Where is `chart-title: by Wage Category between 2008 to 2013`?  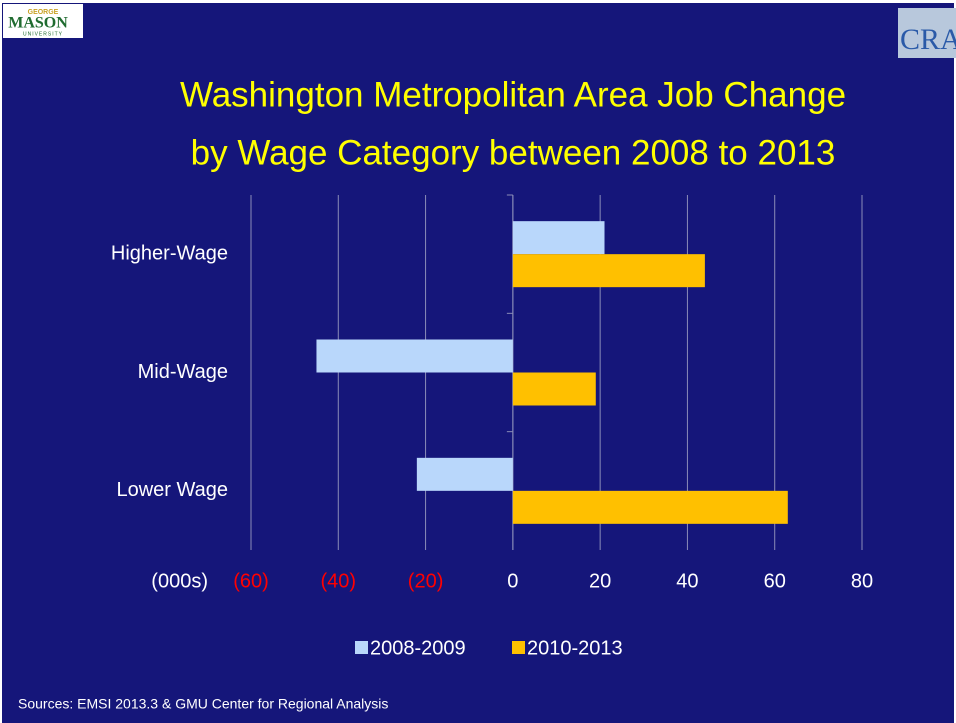
chart-title: by Wage Category between 2008 to 2013 is located at coordinates (513, 152).